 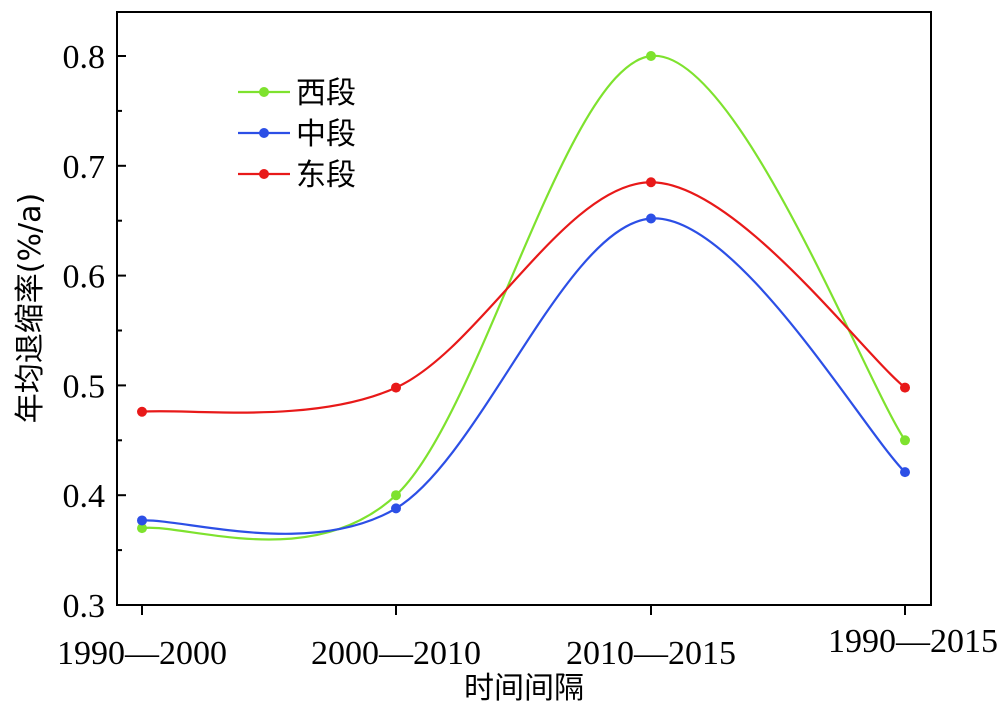 What do you see at coordinates (30, 308) in the screenshot?
I see `y-axis-title: 年均退缩率(%/a)` at bounding box center [30, 308].